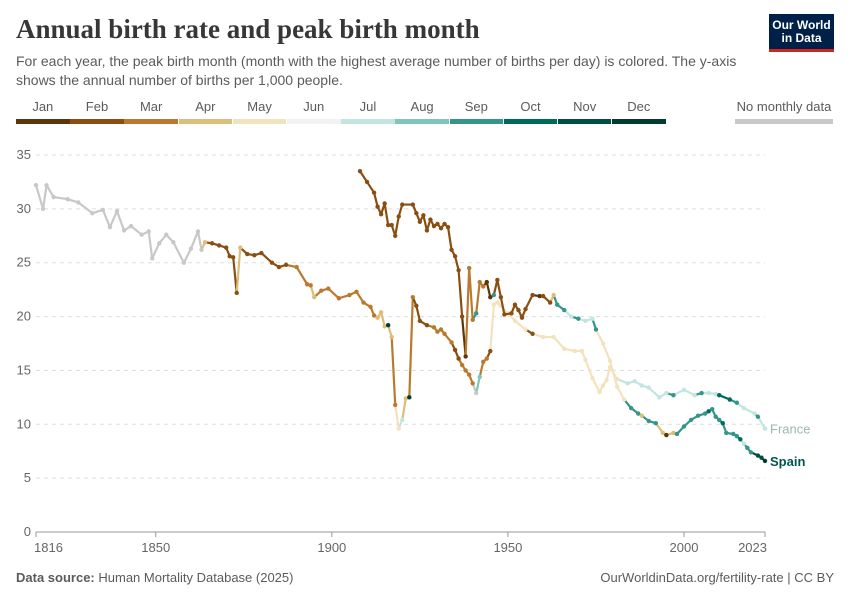  I want to click on legend-item-jul: Jul, so click(368, 111).